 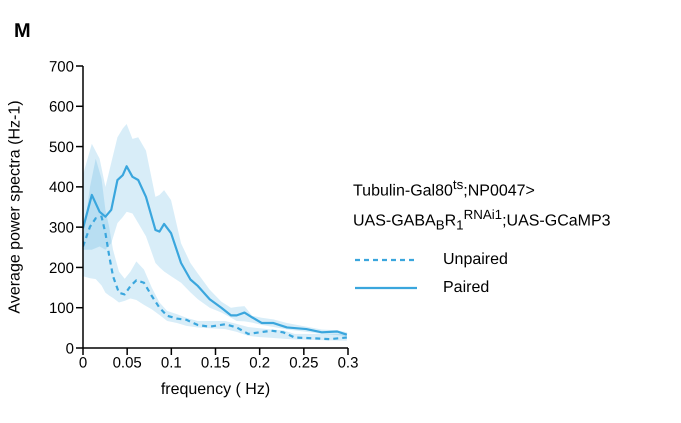 What do you see at coordinates (61, 107) in the screenshot?
I see `y-tick-label: 600` at bounding box center [61, 107].